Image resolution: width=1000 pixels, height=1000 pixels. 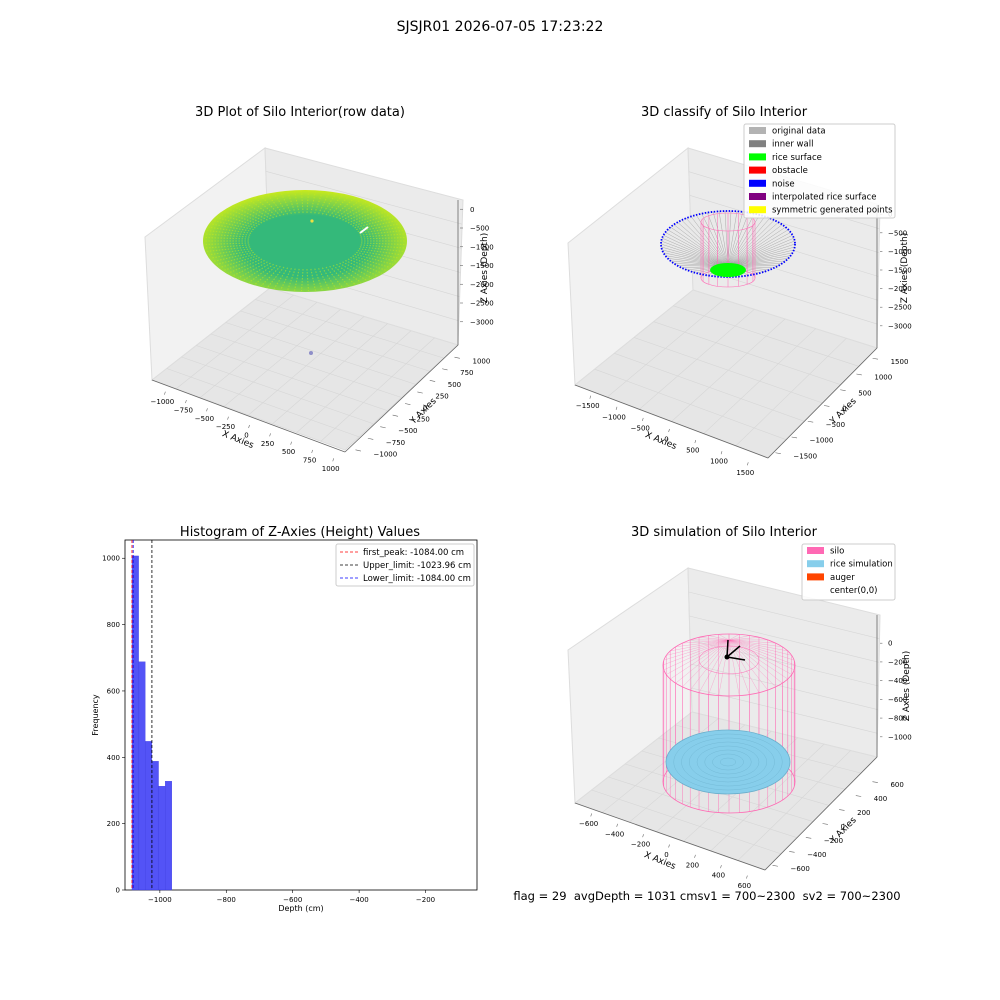 What do you see at coordinates (724, 532) in the screenshot?
I see `sim-title: 3D simulation of Silo Interior` at bounding box center [724, 532].